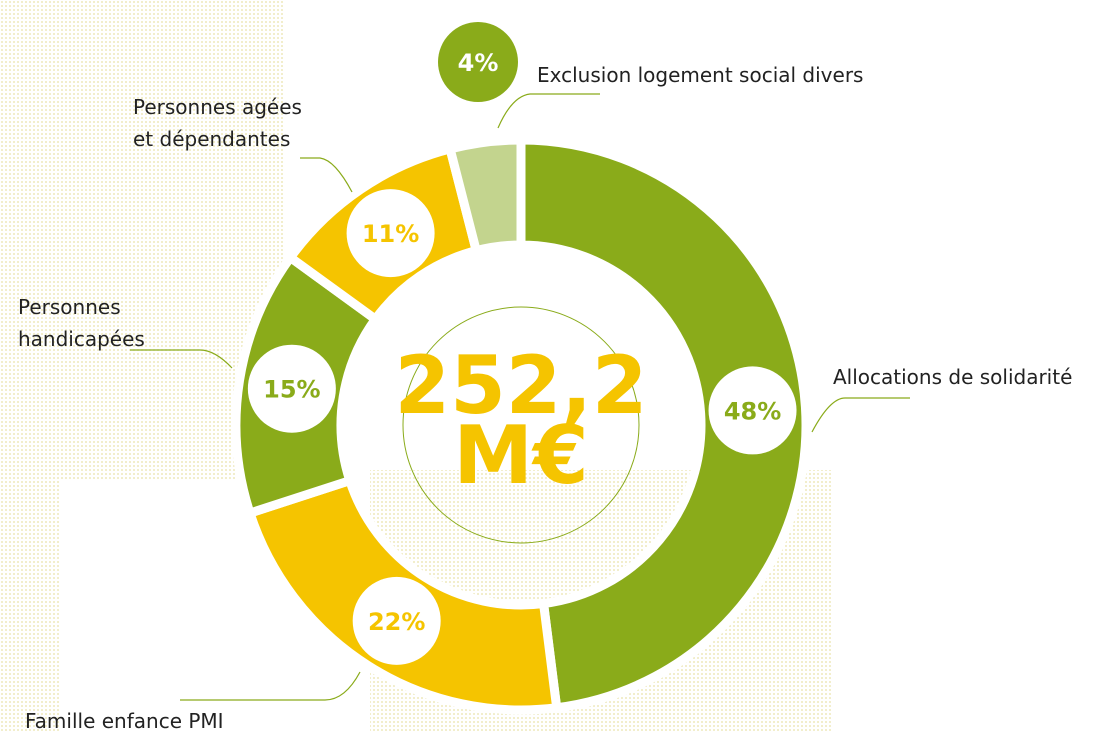  What do you see at coordinates (217, 123) in the screenshot?
I see `category-label: Personnes agées et dépendantes` at bounding box center [217, 123].